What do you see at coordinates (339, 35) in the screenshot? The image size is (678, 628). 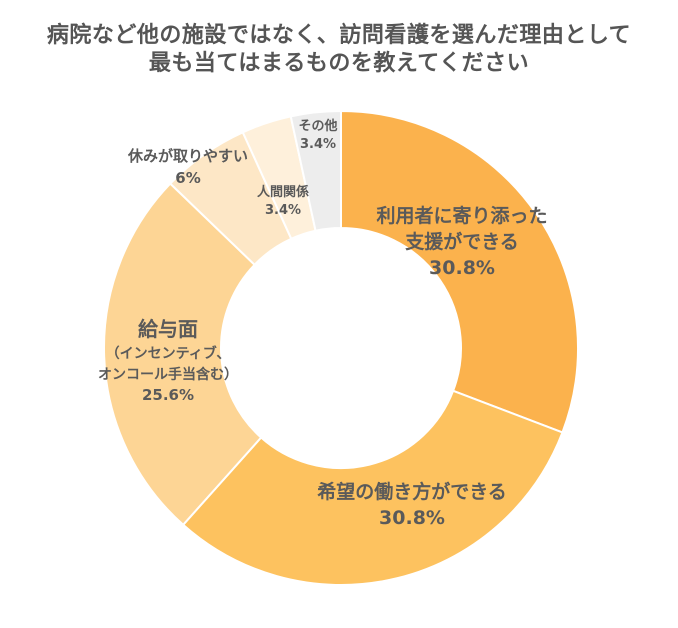 I see `chart-title-line-1: 病院など他の施設ではなく、訪問看護を選んだ理由として` at bounding box center [339, 35].